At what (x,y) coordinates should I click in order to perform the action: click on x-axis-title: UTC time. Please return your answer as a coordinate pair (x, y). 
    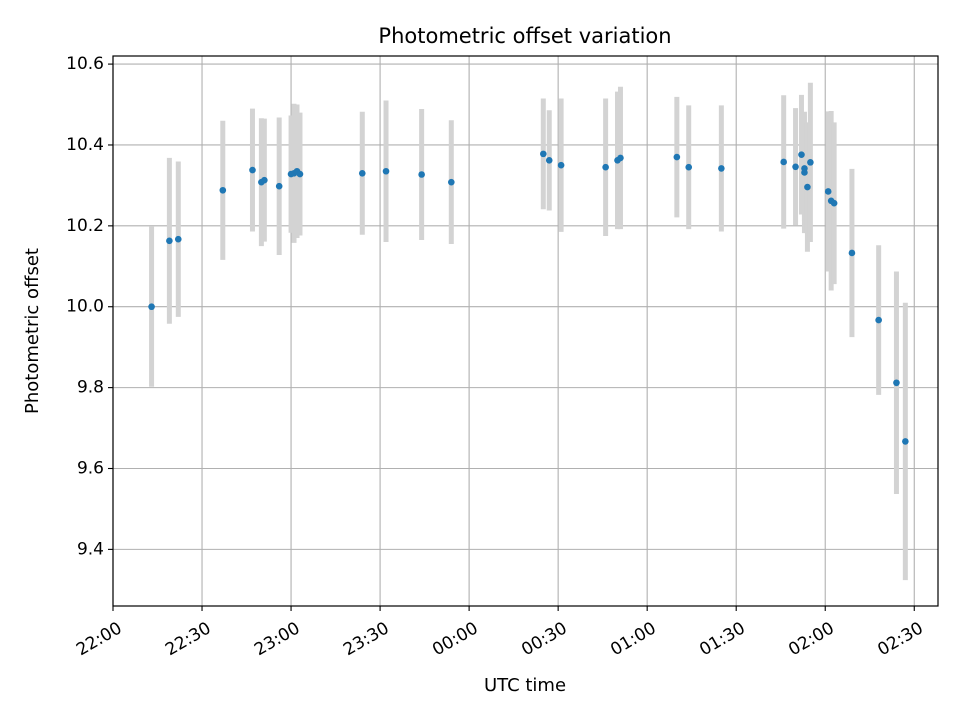
    Looking at the image, I should click on (525, 685).